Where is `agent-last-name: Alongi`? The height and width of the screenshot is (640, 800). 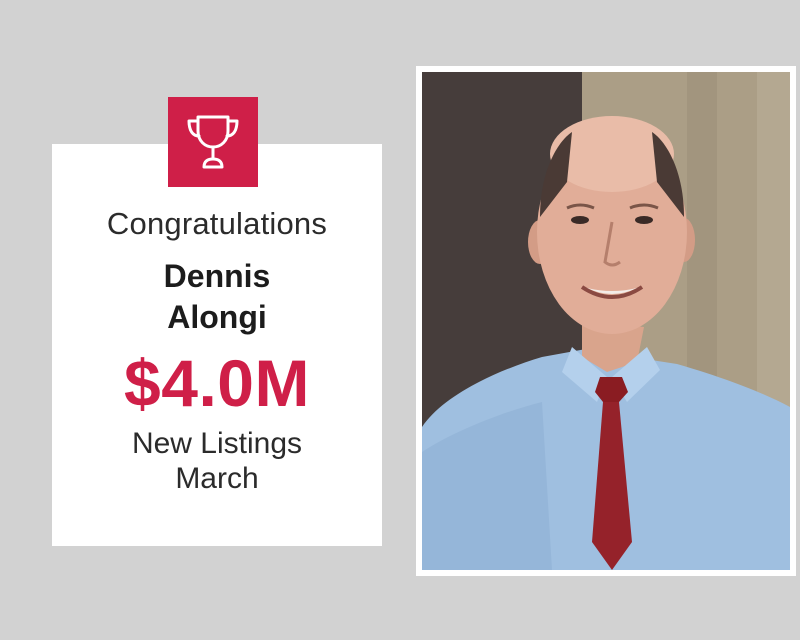
agent-last-name: Alongi is located at coordinates (217, 317).